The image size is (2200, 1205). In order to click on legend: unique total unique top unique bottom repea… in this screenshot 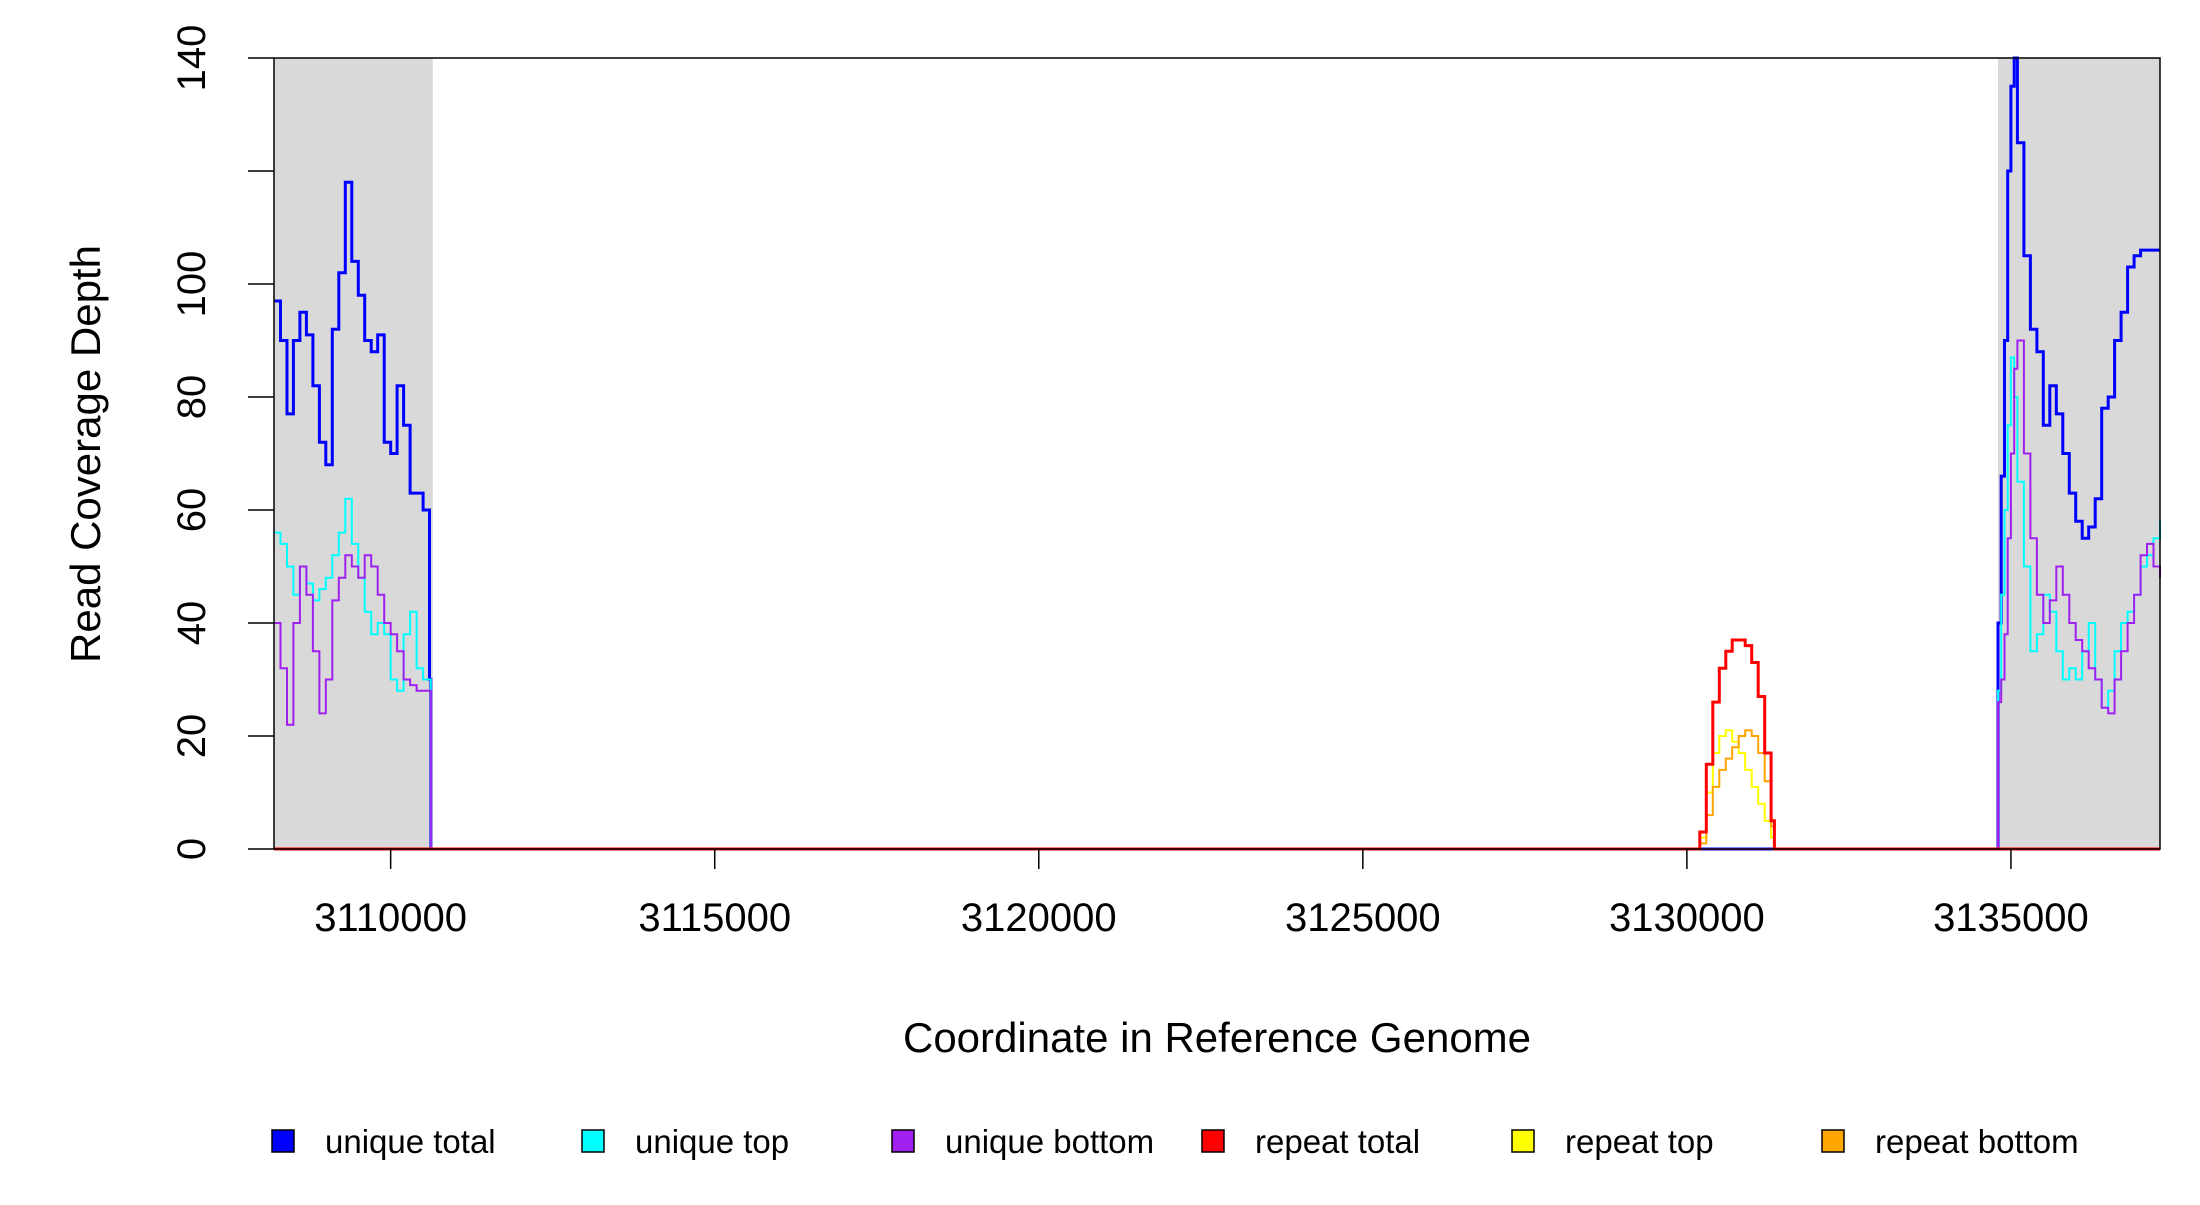, I will do `click(1175, 1141)`.